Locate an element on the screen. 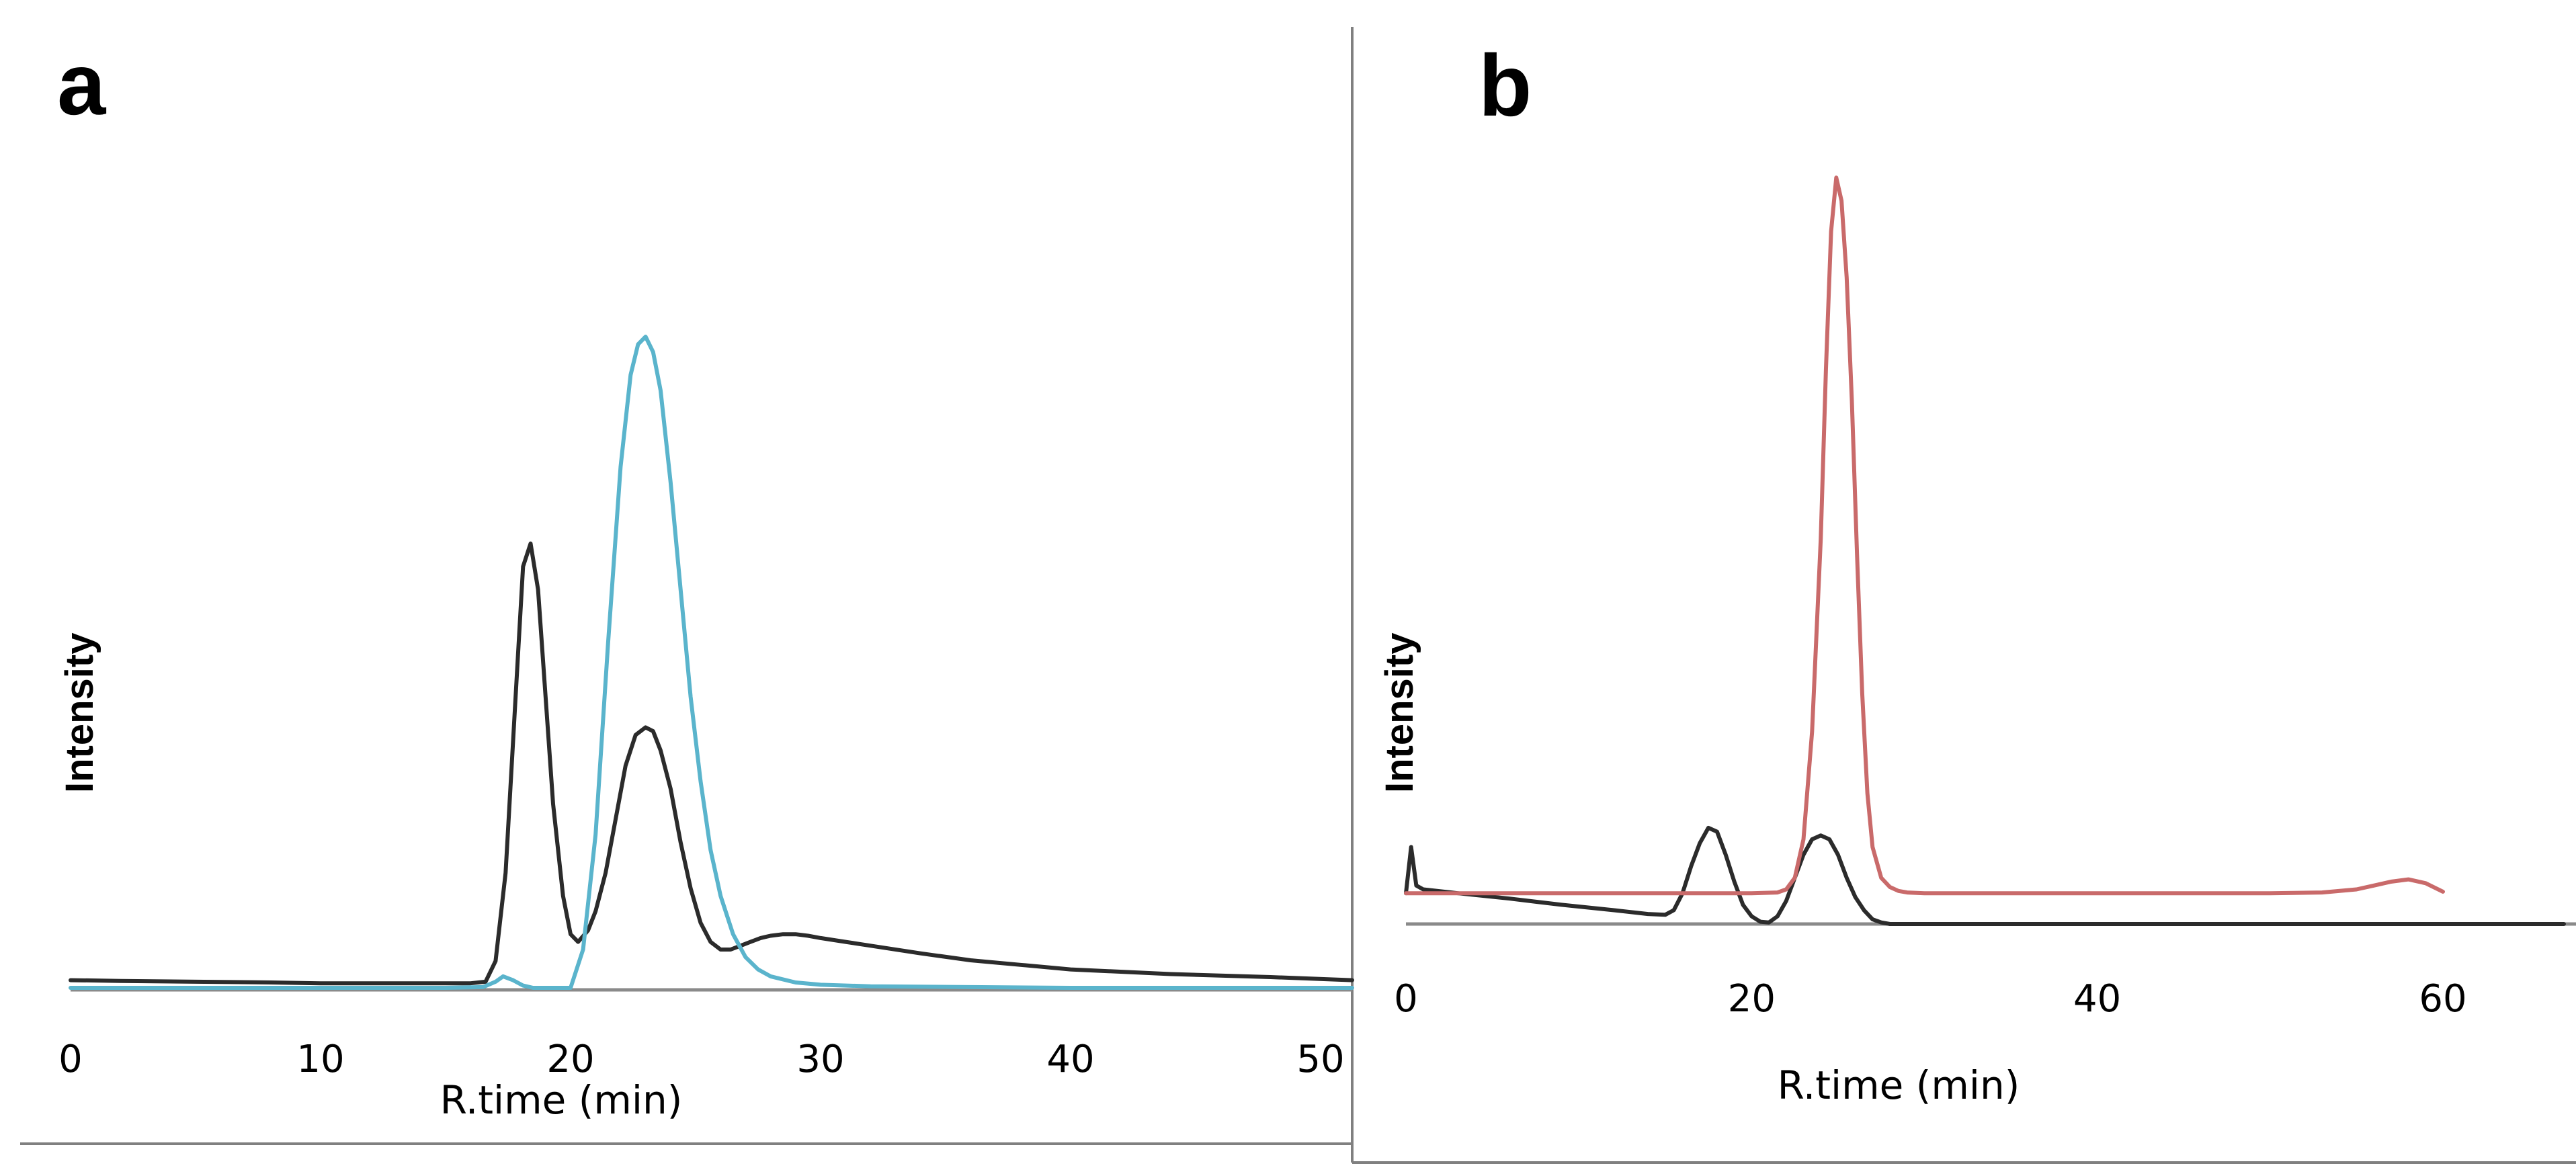 The image size is (2576, 1176). panel-b-series-black is located at coordinates (1985, 876).